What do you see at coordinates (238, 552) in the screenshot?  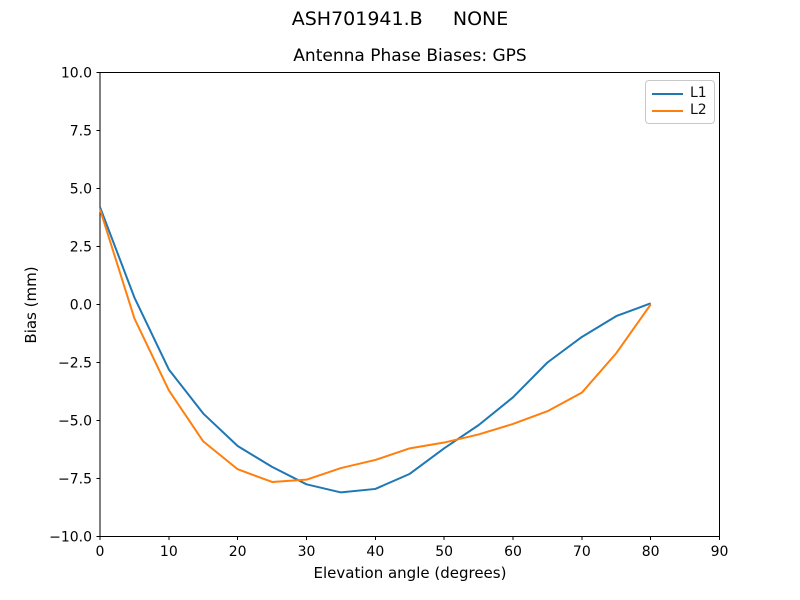 I see `x-tick-label: 20` at bounding box center [238, 552].